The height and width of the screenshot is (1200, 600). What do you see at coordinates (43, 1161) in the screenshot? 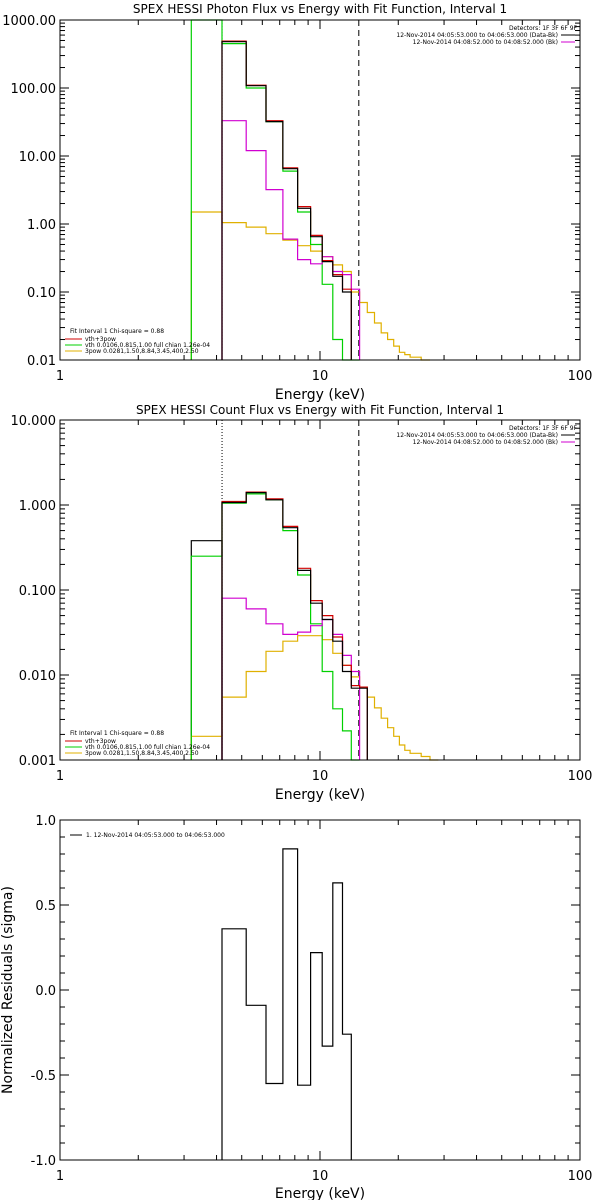
I see `y-tick-label: -1.0` at bounding box center [43, 1161].